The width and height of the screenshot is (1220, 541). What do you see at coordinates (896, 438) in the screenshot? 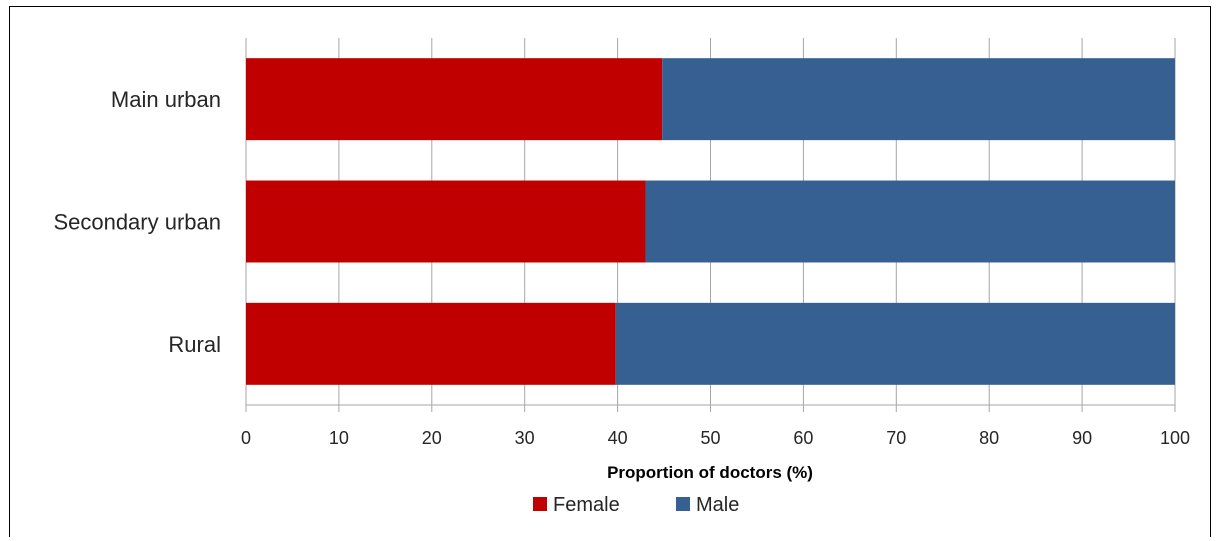
I see `x-tick-label: 70` at bounding box center [896, 438].